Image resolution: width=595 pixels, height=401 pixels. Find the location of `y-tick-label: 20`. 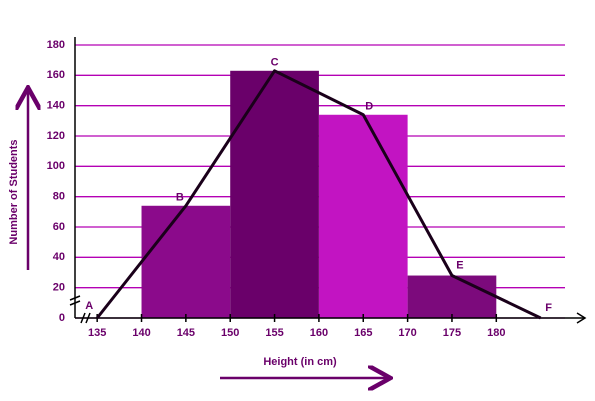

y-tick-label: 20 is located at coordinates (59, 288).